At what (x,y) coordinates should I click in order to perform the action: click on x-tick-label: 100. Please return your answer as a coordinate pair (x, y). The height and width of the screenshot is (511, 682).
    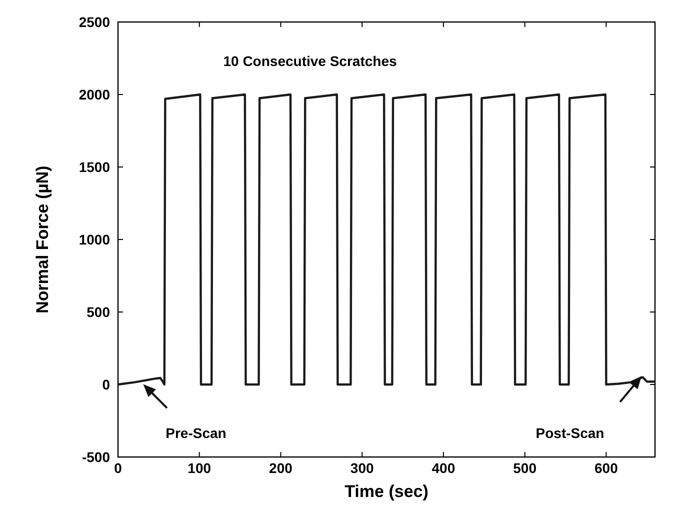
    Looking at the image, I should click on (200, 468).